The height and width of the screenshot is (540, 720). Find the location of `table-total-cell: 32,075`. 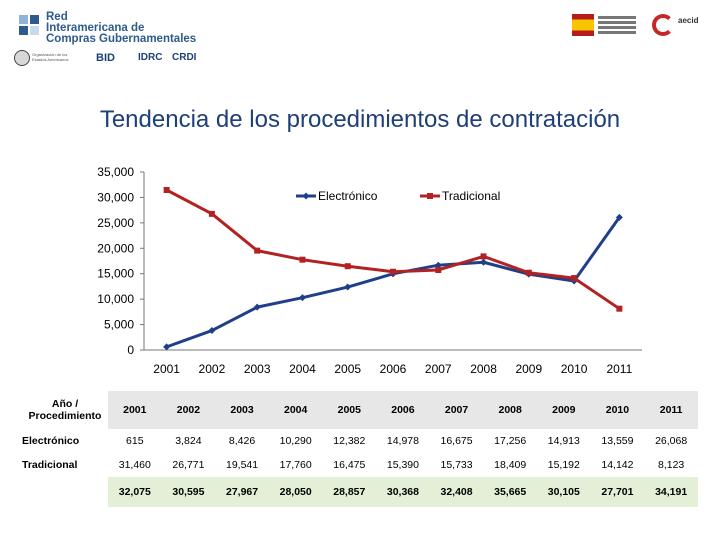

table-total-cell: 32,075 is located at coordinates (135, 492).